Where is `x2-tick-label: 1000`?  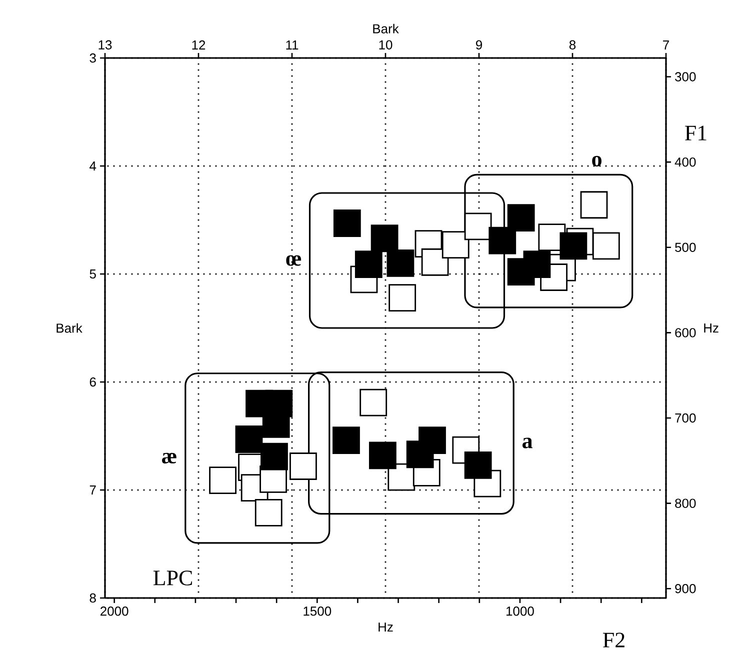
x2-tick-label: 1000 is located at coordinates (520, 611).